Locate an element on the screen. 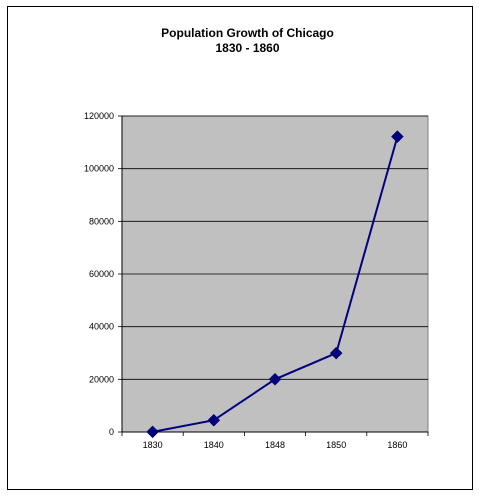 This screenshot has width=481, height=497. x-tick-label: 1860 is located at coordinates (397, 445).